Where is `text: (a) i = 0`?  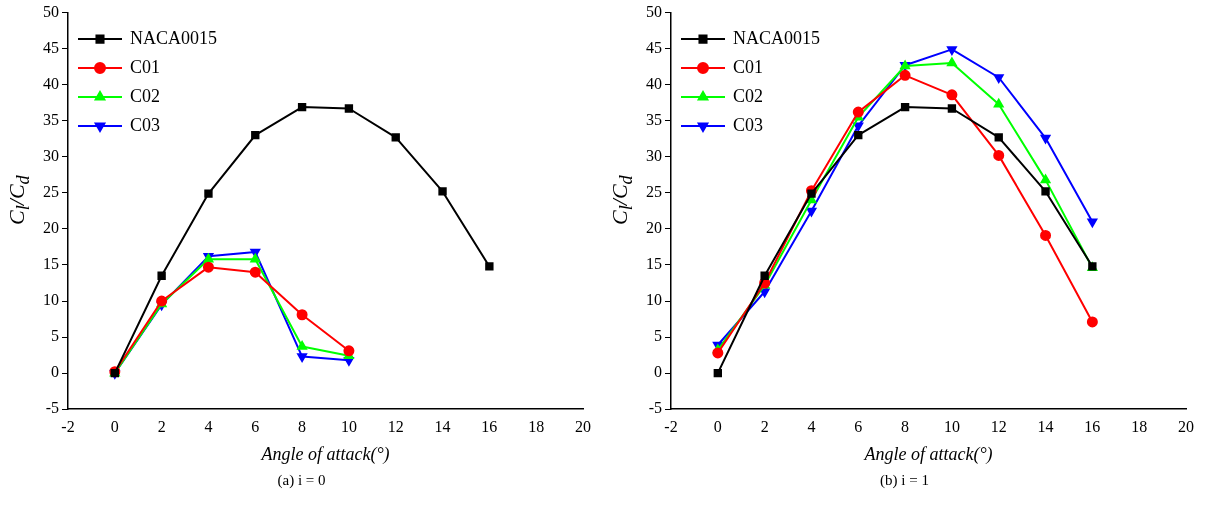 text: (a) i = 0 is located at coordinates (301, 480).